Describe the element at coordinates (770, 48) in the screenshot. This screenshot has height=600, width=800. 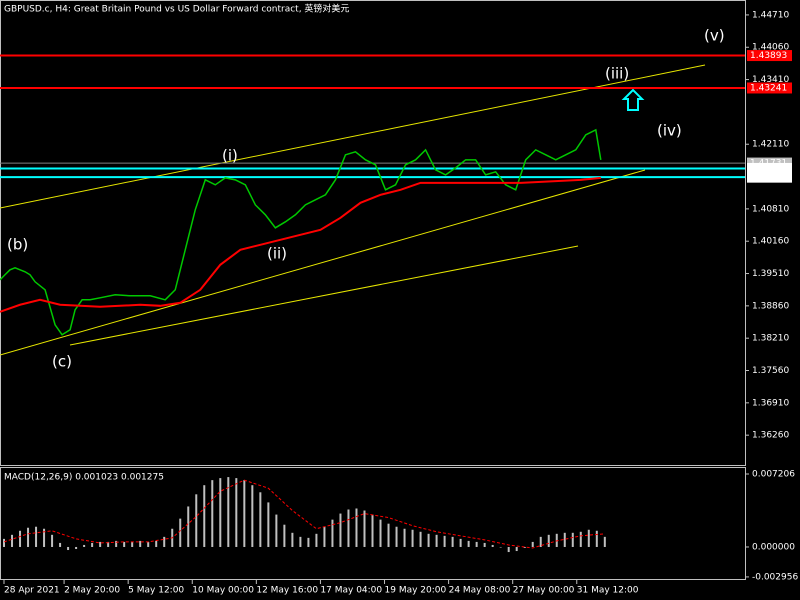
I see `y-tick-label: 1.44060` at that location.